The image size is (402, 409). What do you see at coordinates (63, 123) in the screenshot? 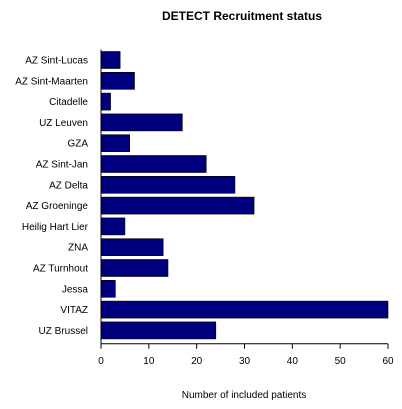
I see `category-label: UZ Leuven` at bounding box center [63, 123].